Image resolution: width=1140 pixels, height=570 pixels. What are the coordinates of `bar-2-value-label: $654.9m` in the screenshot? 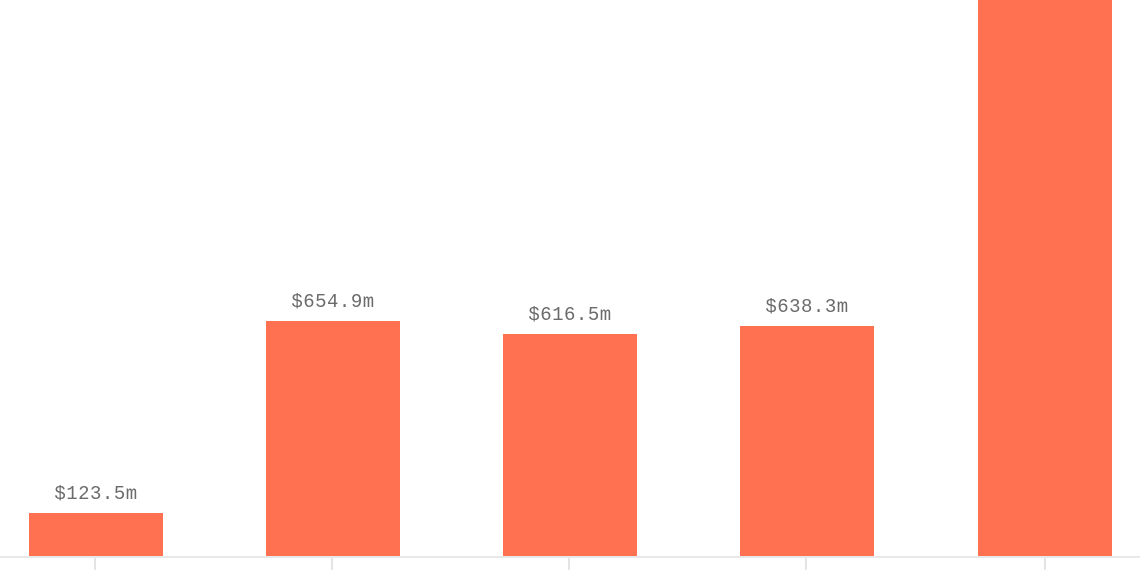 It's located at (333, 302).